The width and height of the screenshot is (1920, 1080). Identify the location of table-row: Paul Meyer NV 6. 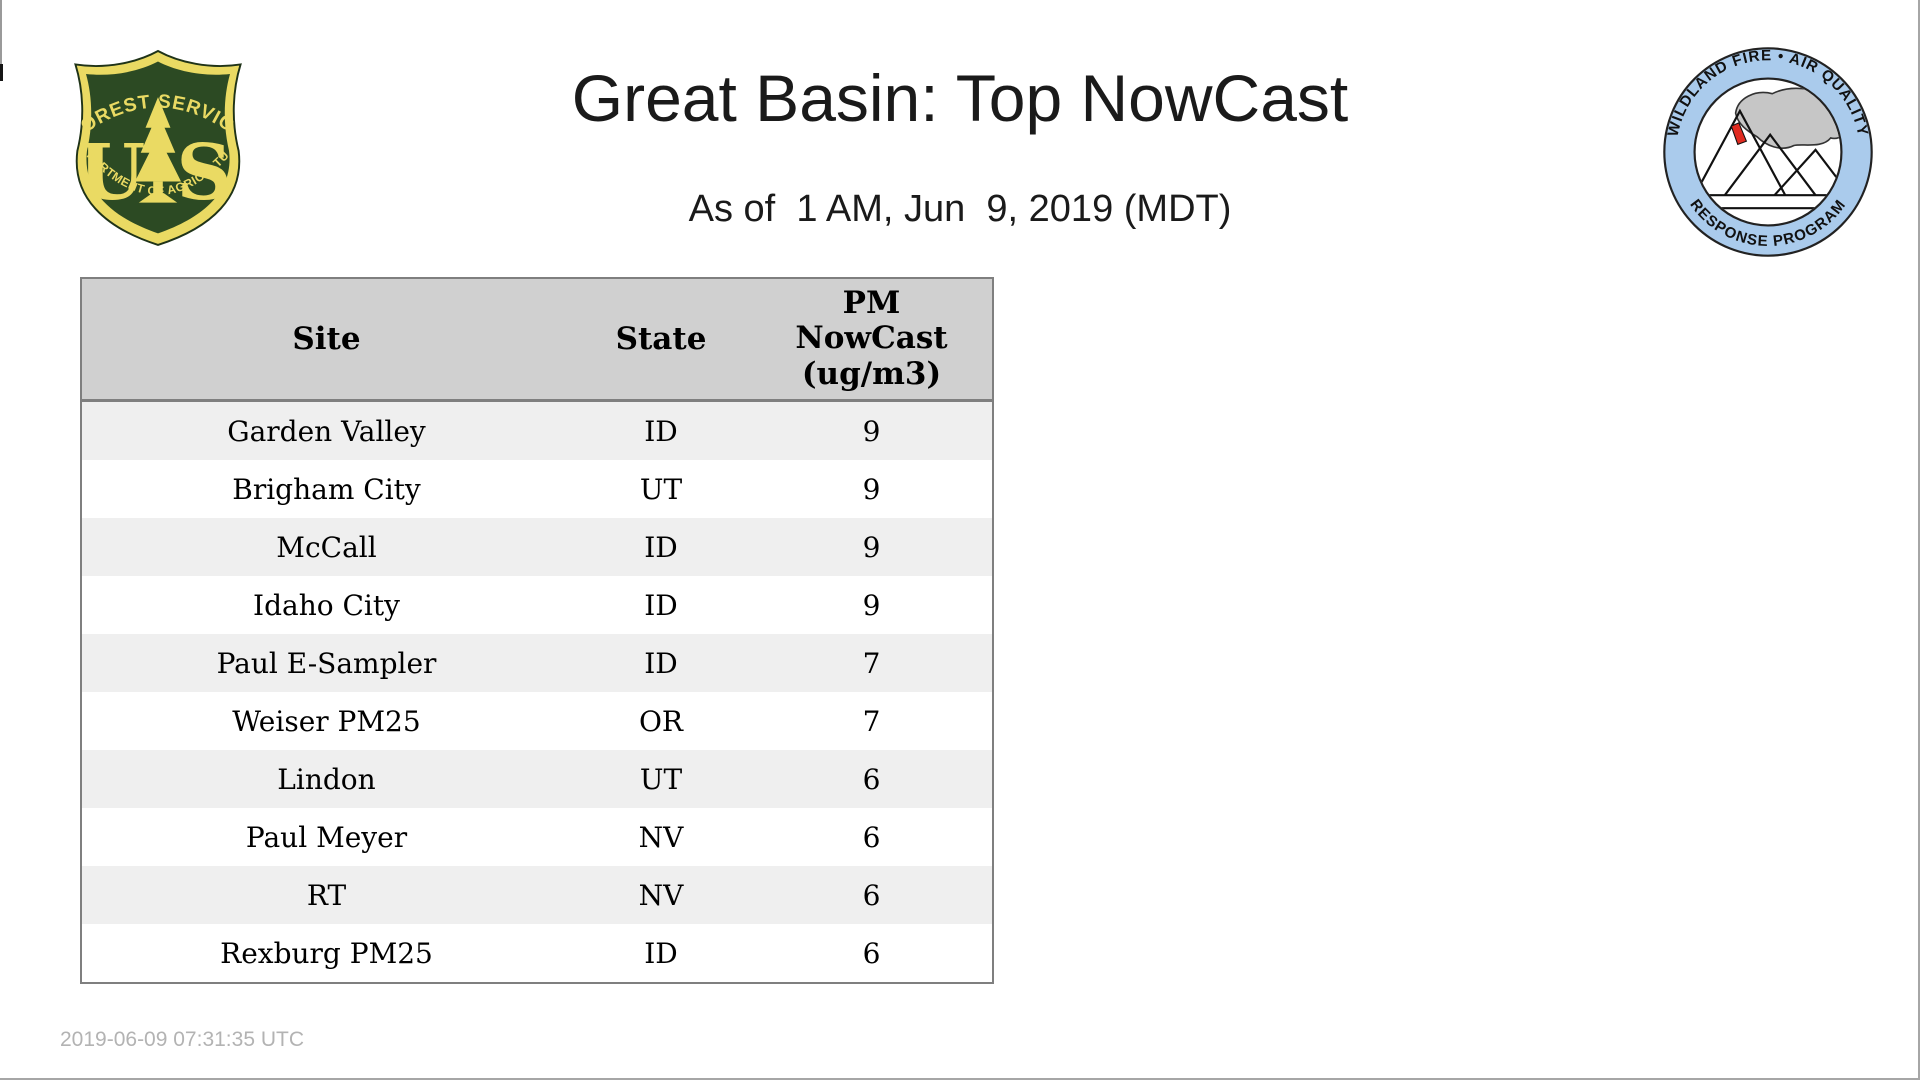
(537, 837).